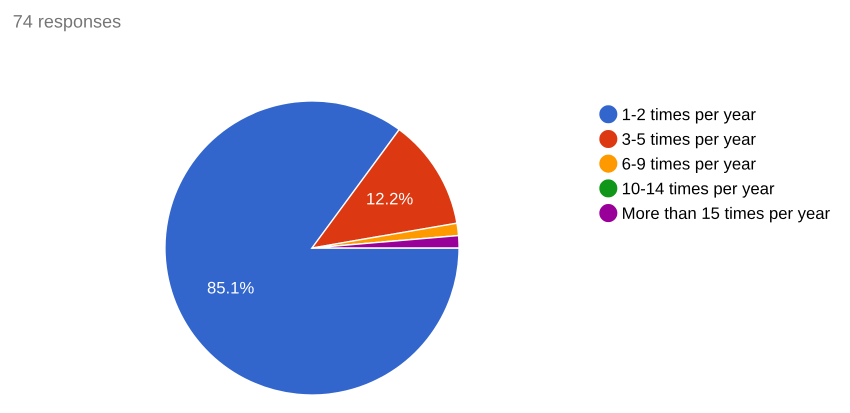 The image size is (850, 413). I want to click on data-label: 12.2%, so click(390, 198).